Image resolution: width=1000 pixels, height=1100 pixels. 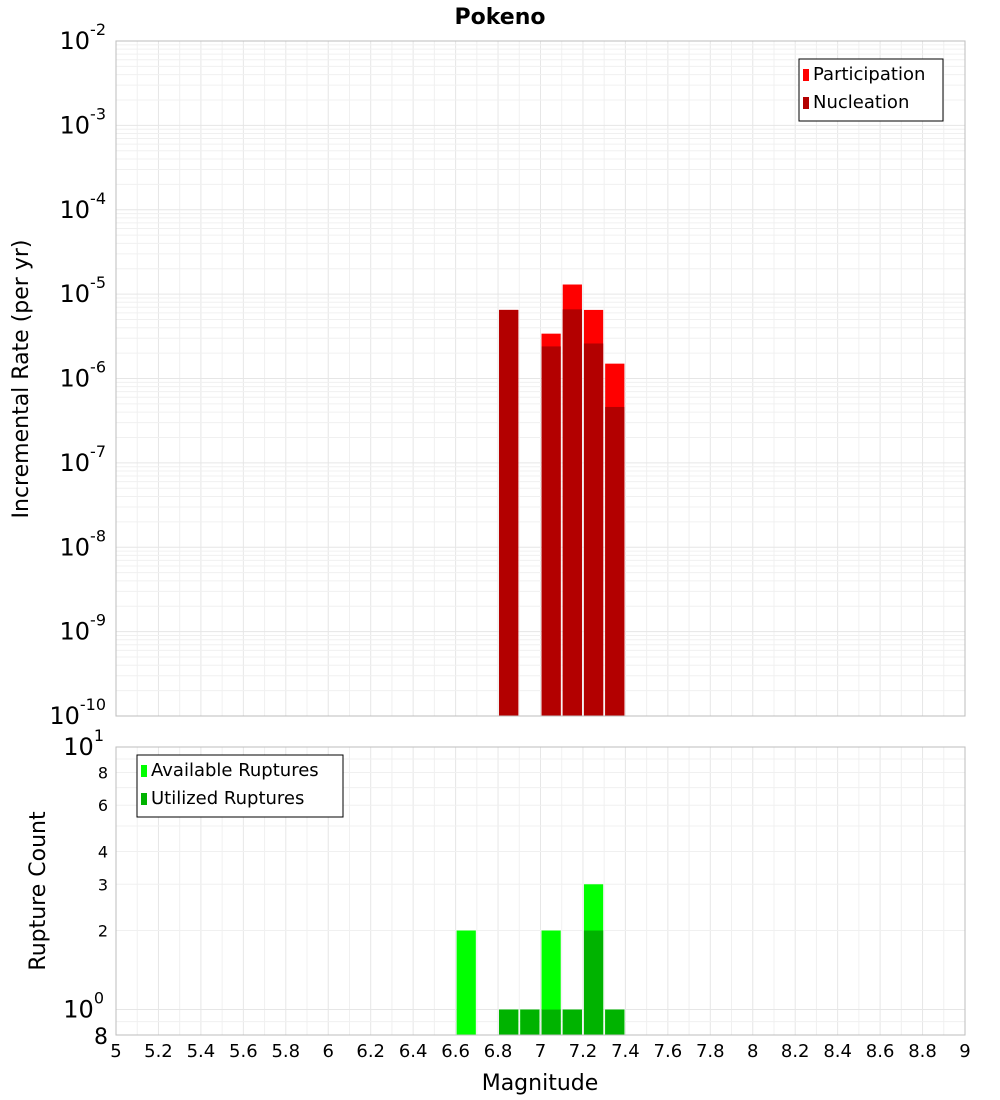 I want to click on x-tick-label: 9, so click(x=964, y=1051).